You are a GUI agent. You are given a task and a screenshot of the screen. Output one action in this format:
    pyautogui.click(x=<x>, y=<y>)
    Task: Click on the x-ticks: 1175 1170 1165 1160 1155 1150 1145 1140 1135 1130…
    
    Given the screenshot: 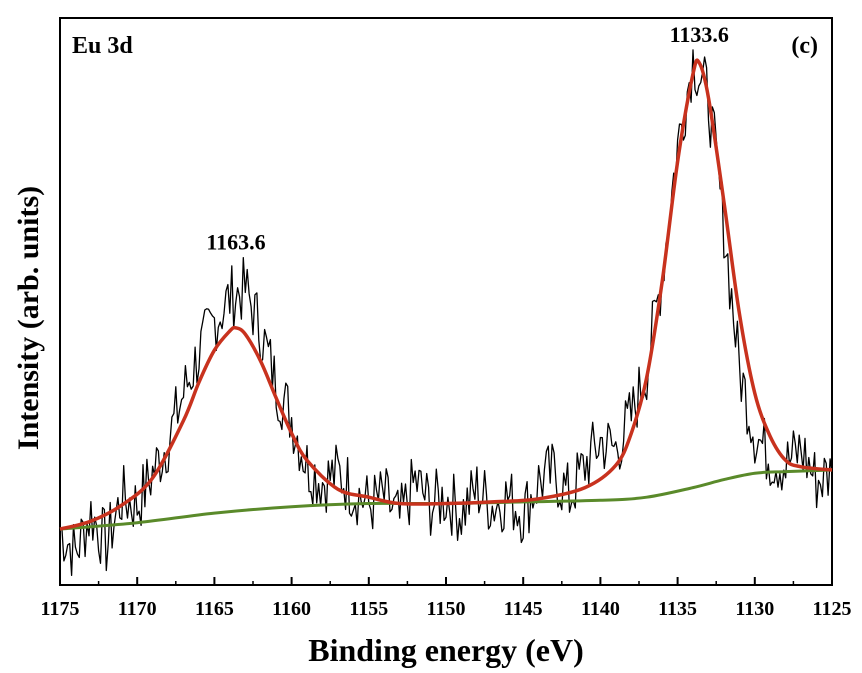 What is the action you would take?
    pyautogui.click(x=446, y=598)
    